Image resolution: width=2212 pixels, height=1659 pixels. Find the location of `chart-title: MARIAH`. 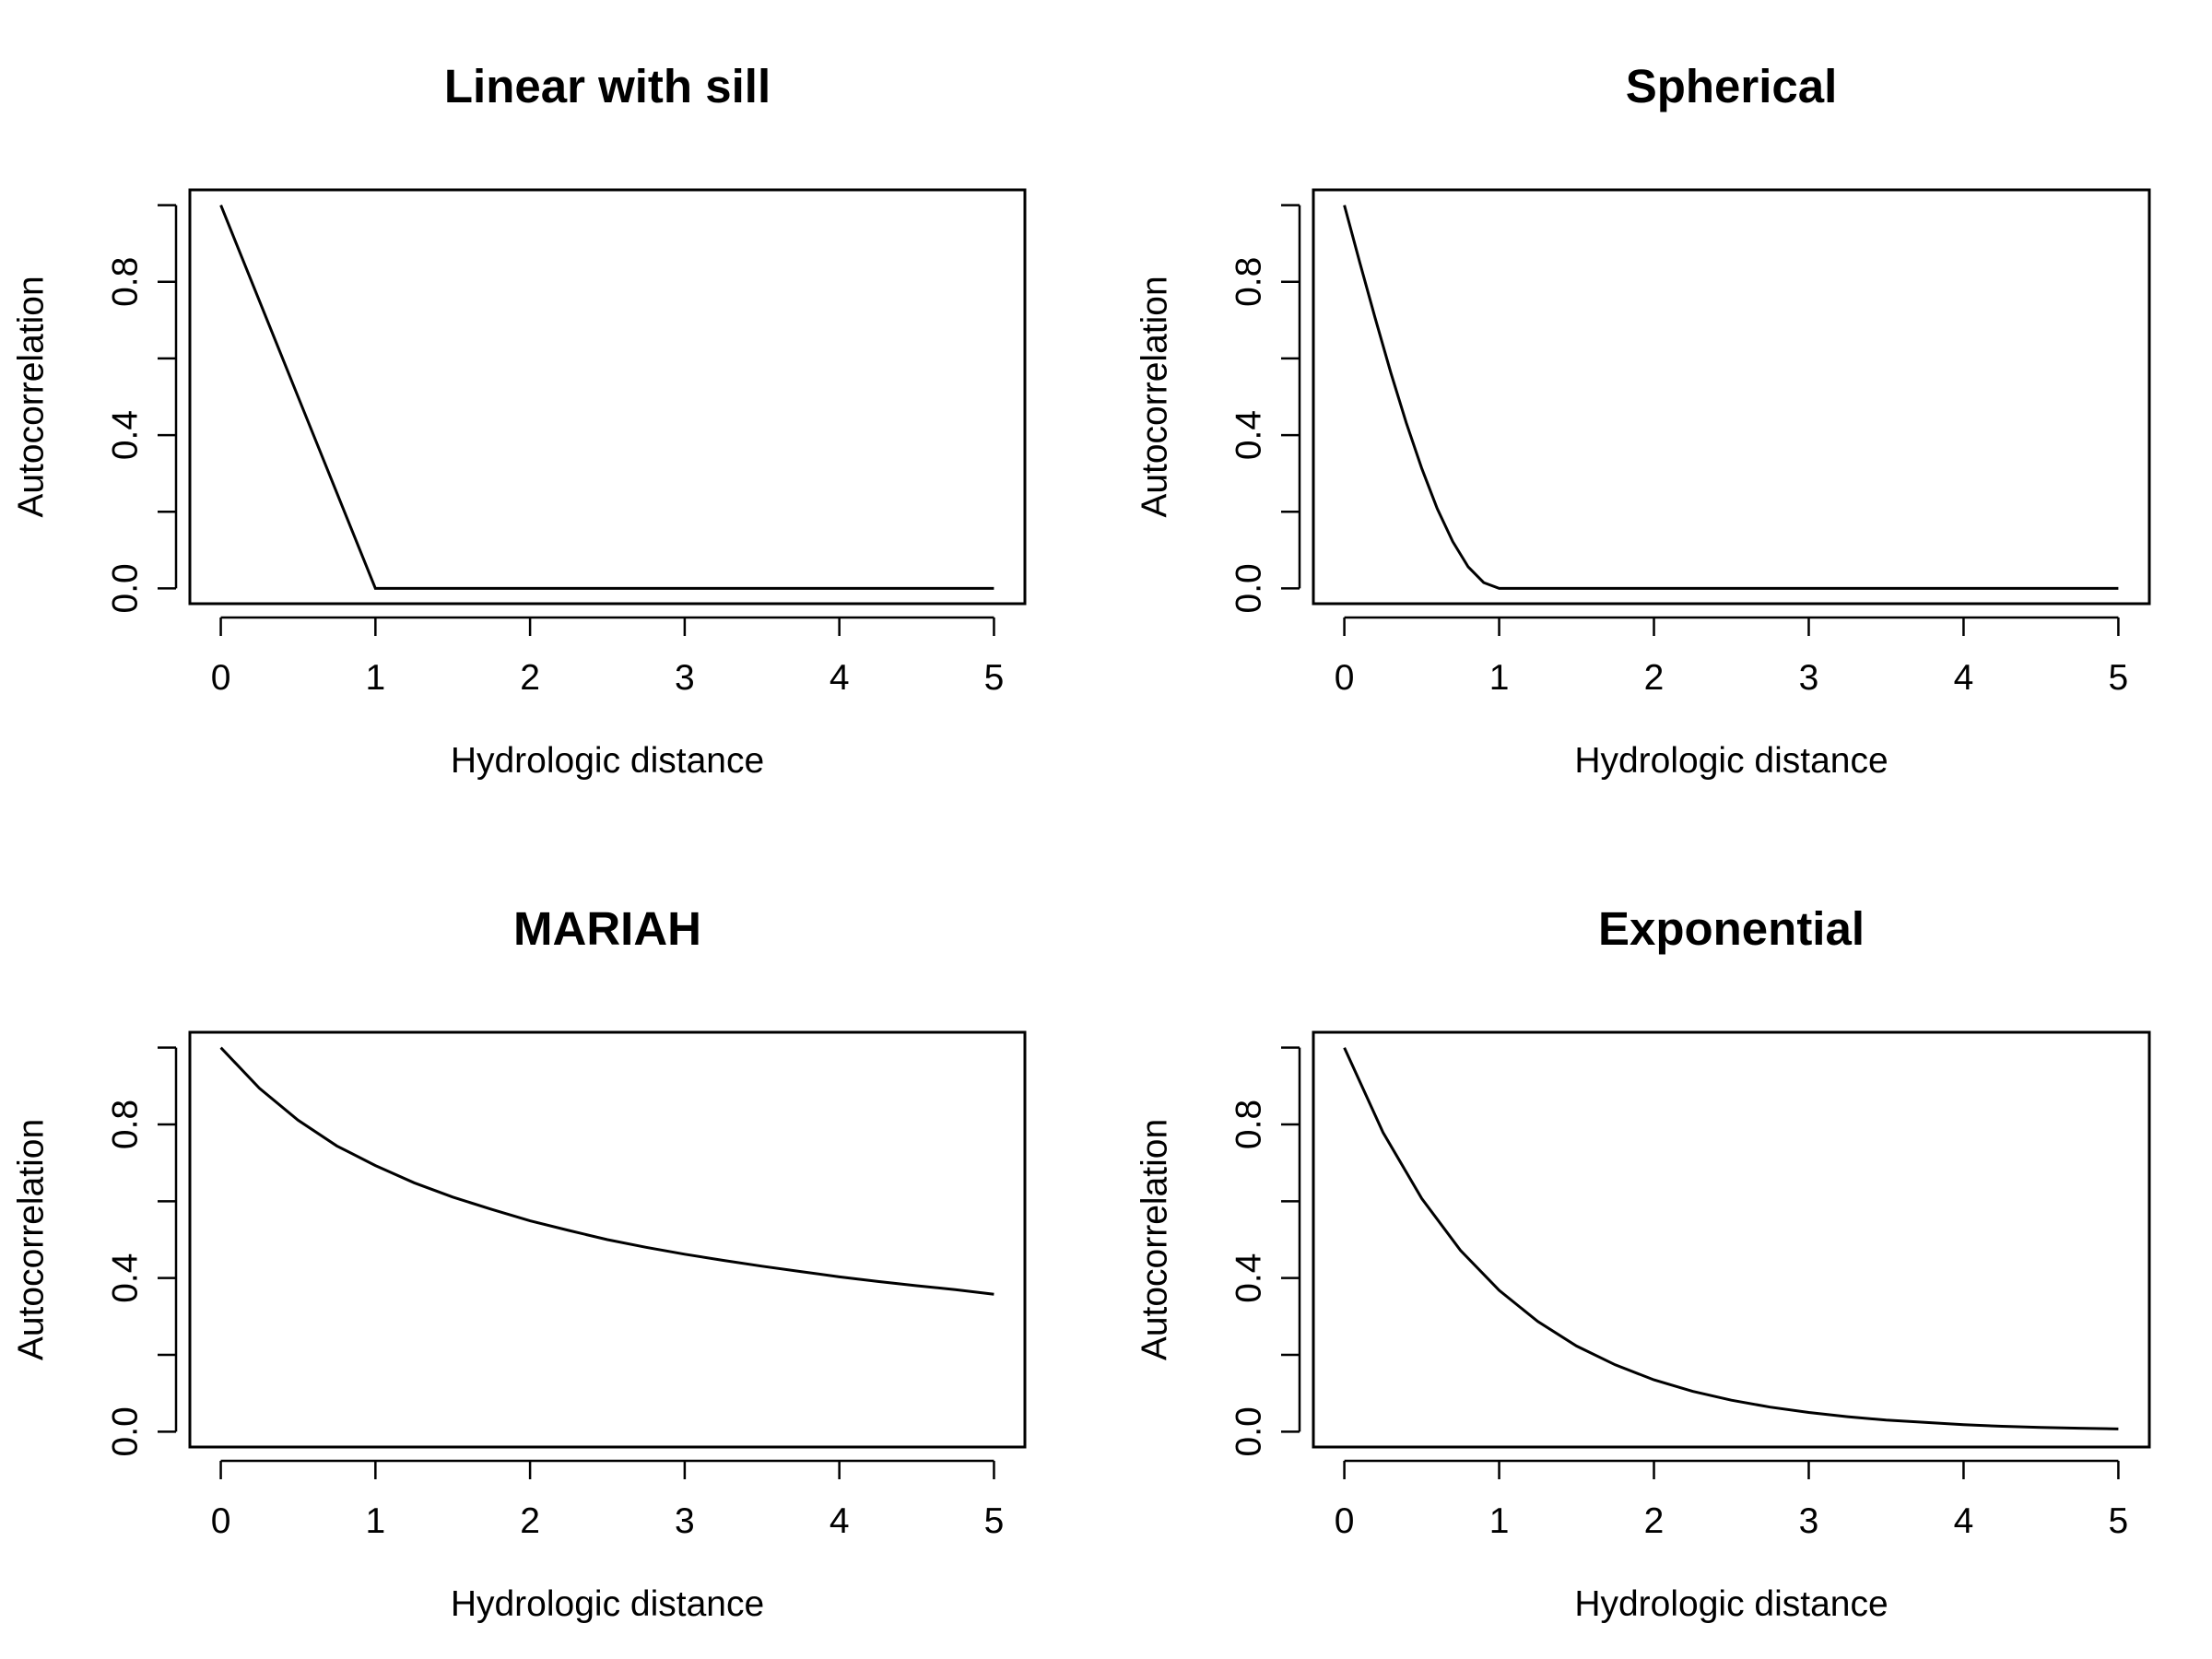

chart-title: MARIAH is located at coordinates (607, 928).